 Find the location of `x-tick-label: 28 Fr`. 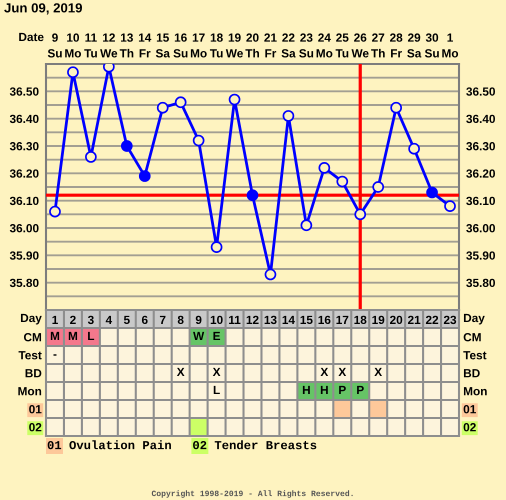

x-tick-label: 28 Fr is located at coordinates (396, 45).